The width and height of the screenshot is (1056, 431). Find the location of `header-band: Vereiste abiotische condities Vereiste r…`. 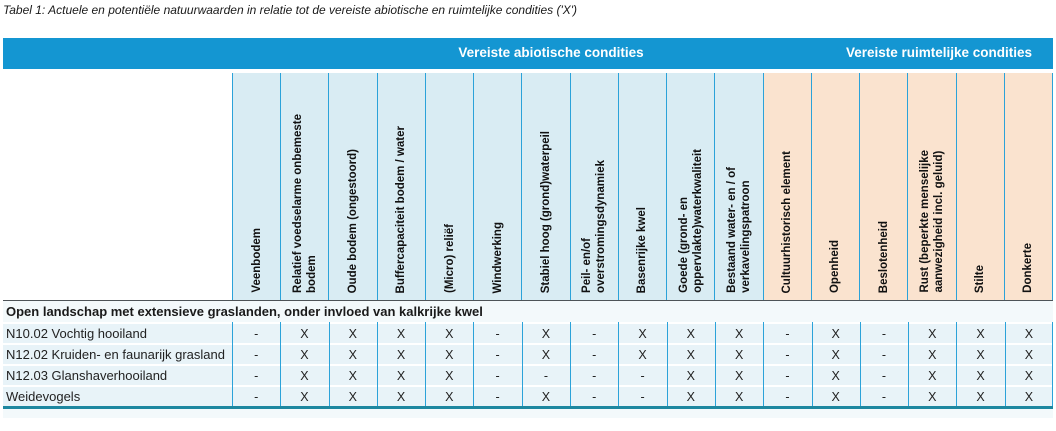

header-band: Vereiste abiotische condities Vereiste r… is located at coordinates (528, 53).